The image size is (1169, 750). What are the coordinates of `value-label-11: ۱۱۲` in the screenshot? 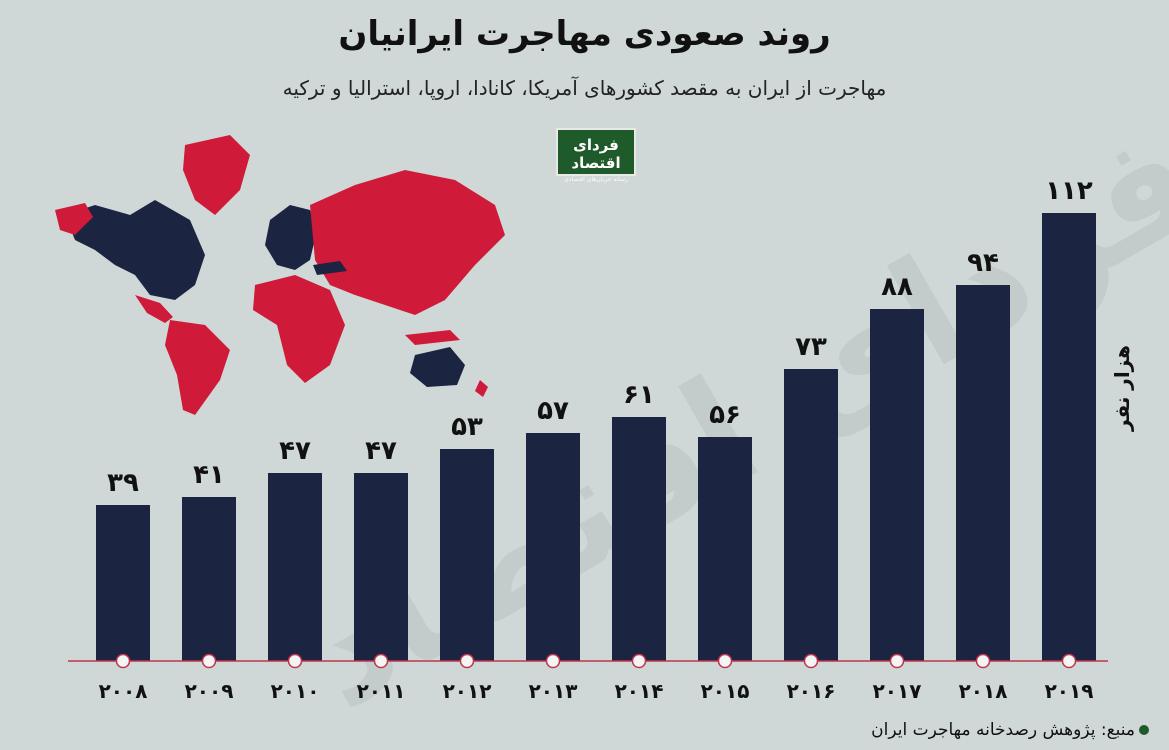 It's located at (1069, 191).